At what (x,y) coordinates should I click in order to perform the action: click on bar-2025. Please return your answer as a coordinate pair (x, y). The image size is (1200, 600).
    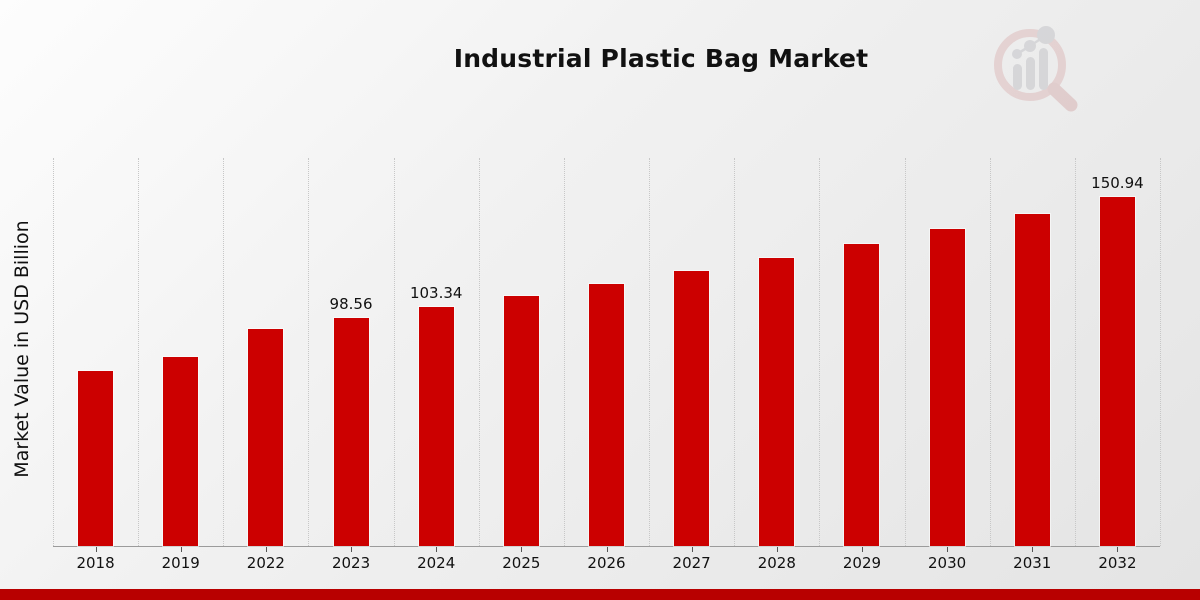
    Looking at the image, I should click on (521, 420).